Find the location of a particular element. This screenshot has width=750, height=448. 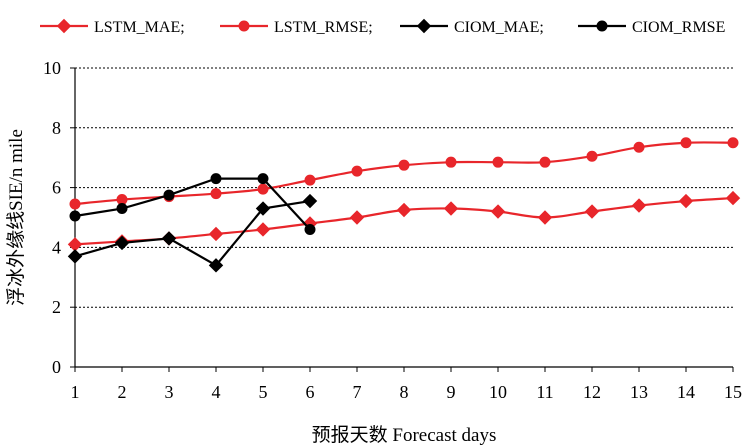

legend-item-2: CIOM_MAE; is located at coordinates (472, 27).